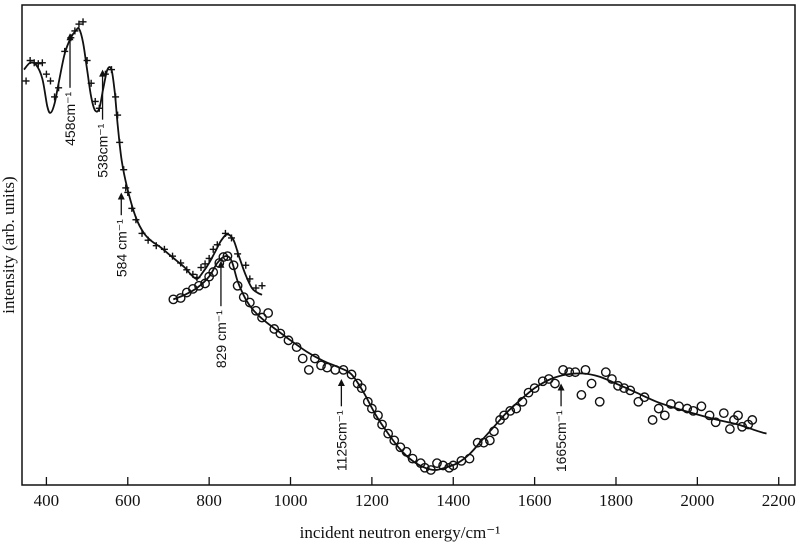  I want to click on annotation-label: 538cm⁻¹, so click(103, 150).